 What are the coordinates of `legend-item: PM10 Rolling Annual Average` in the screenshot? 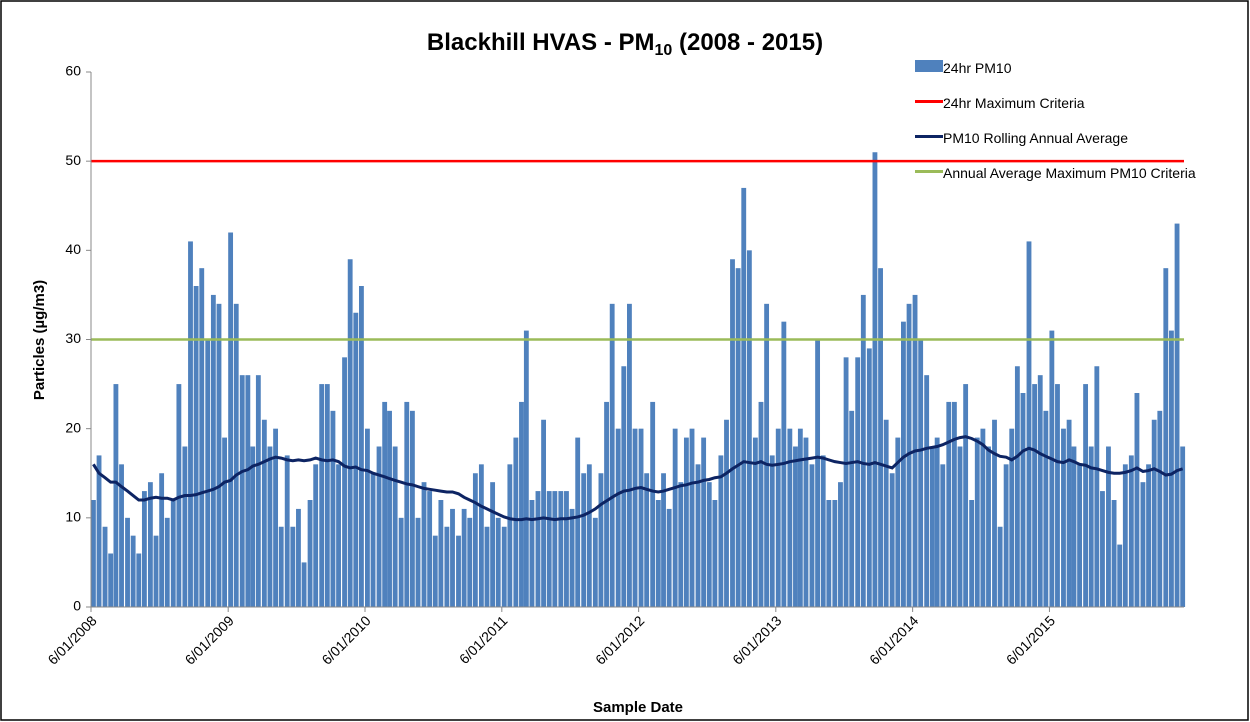 It's located at (1080, 138).